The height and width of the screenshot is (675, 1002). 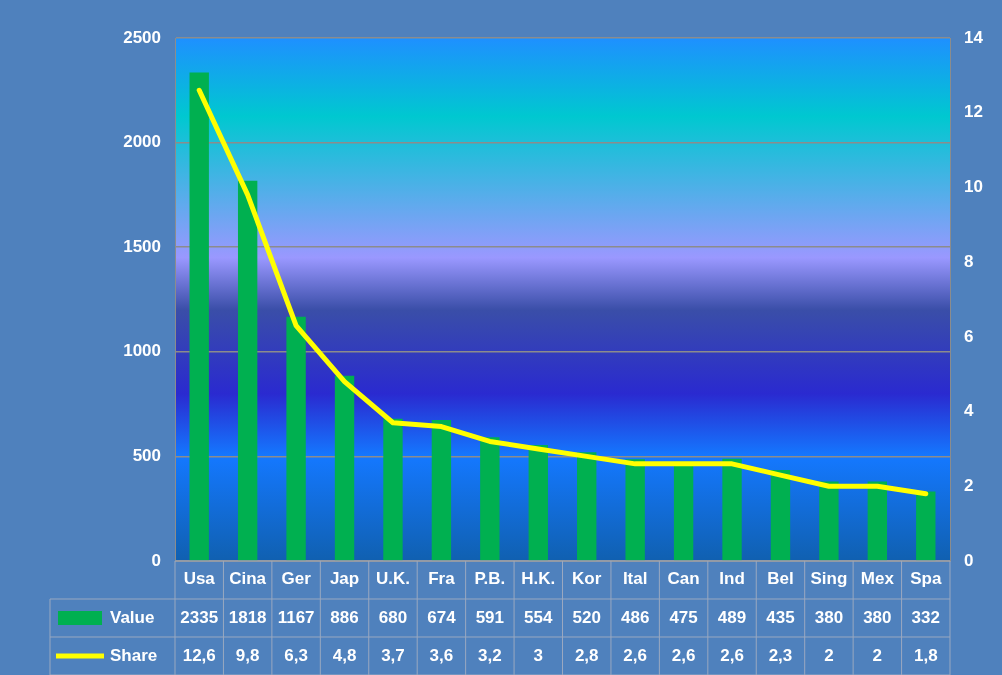 What do you see at coordinates (538, 578) in the screenshot?
I see `x-tick-label: H.K.` at bounding box center [538, 578].